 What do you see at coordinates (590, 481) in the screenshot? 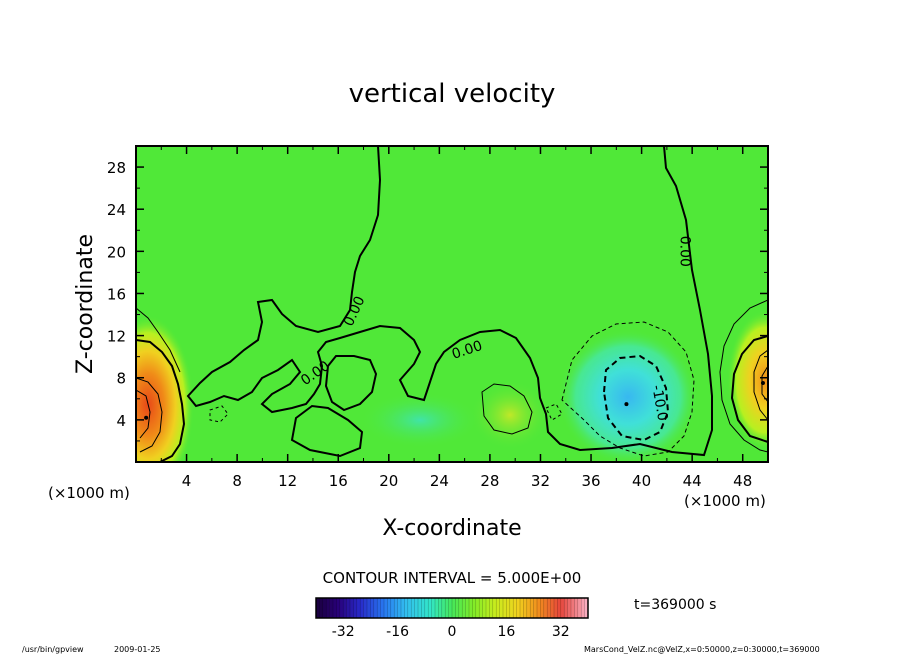
I see `x-tick-label: 36` at bounding box center [590, 481].